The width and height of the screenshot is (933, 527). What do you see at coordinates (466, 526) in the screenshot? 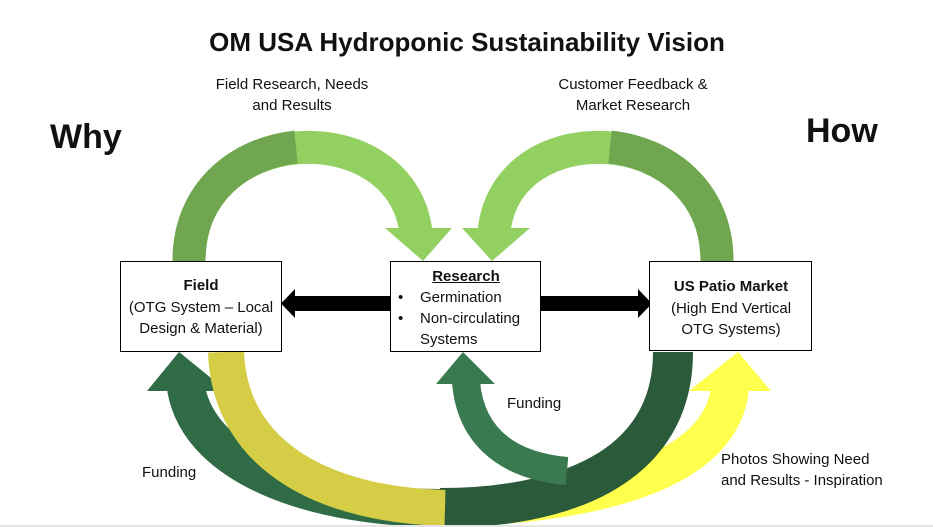
I see `bottom-border` at bounding box center [466, 526].